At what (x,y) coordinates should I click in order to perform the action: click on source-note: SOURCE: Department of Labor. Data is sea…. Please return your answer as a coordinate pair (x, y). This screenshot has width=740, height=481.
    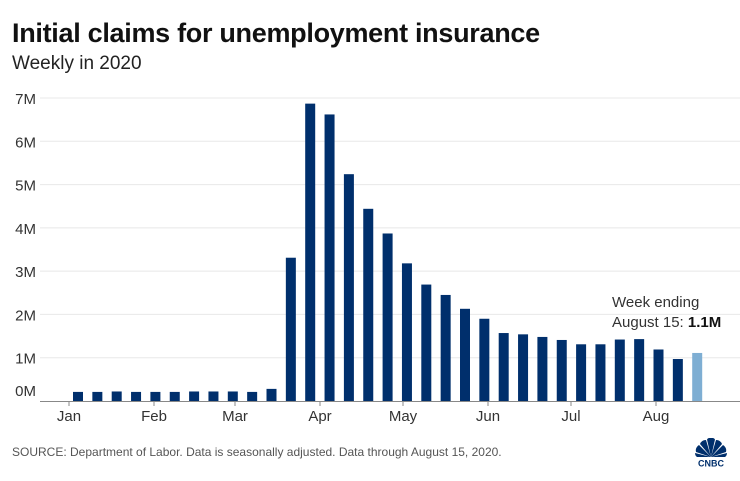
    Looking at the image, I should click on (257, 452).